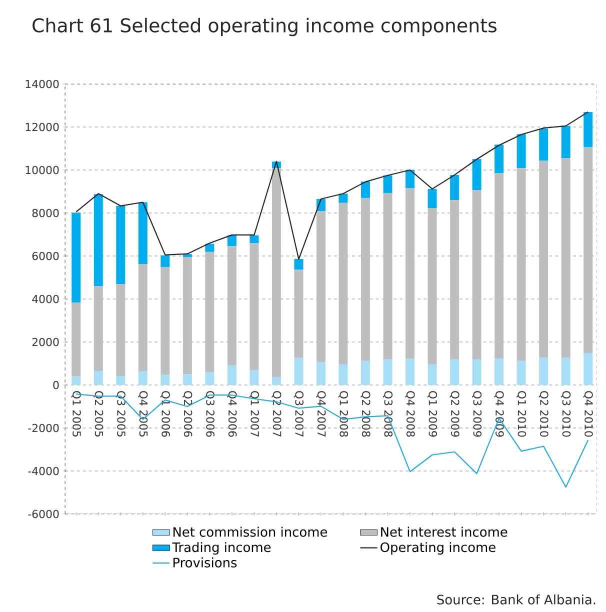 The width and height of the screenshot is (606, 612). What do you see at coordinates (45, 213) in the screenshot?
I see `y-tick-label: 8000` at bounding box center [45, 213].